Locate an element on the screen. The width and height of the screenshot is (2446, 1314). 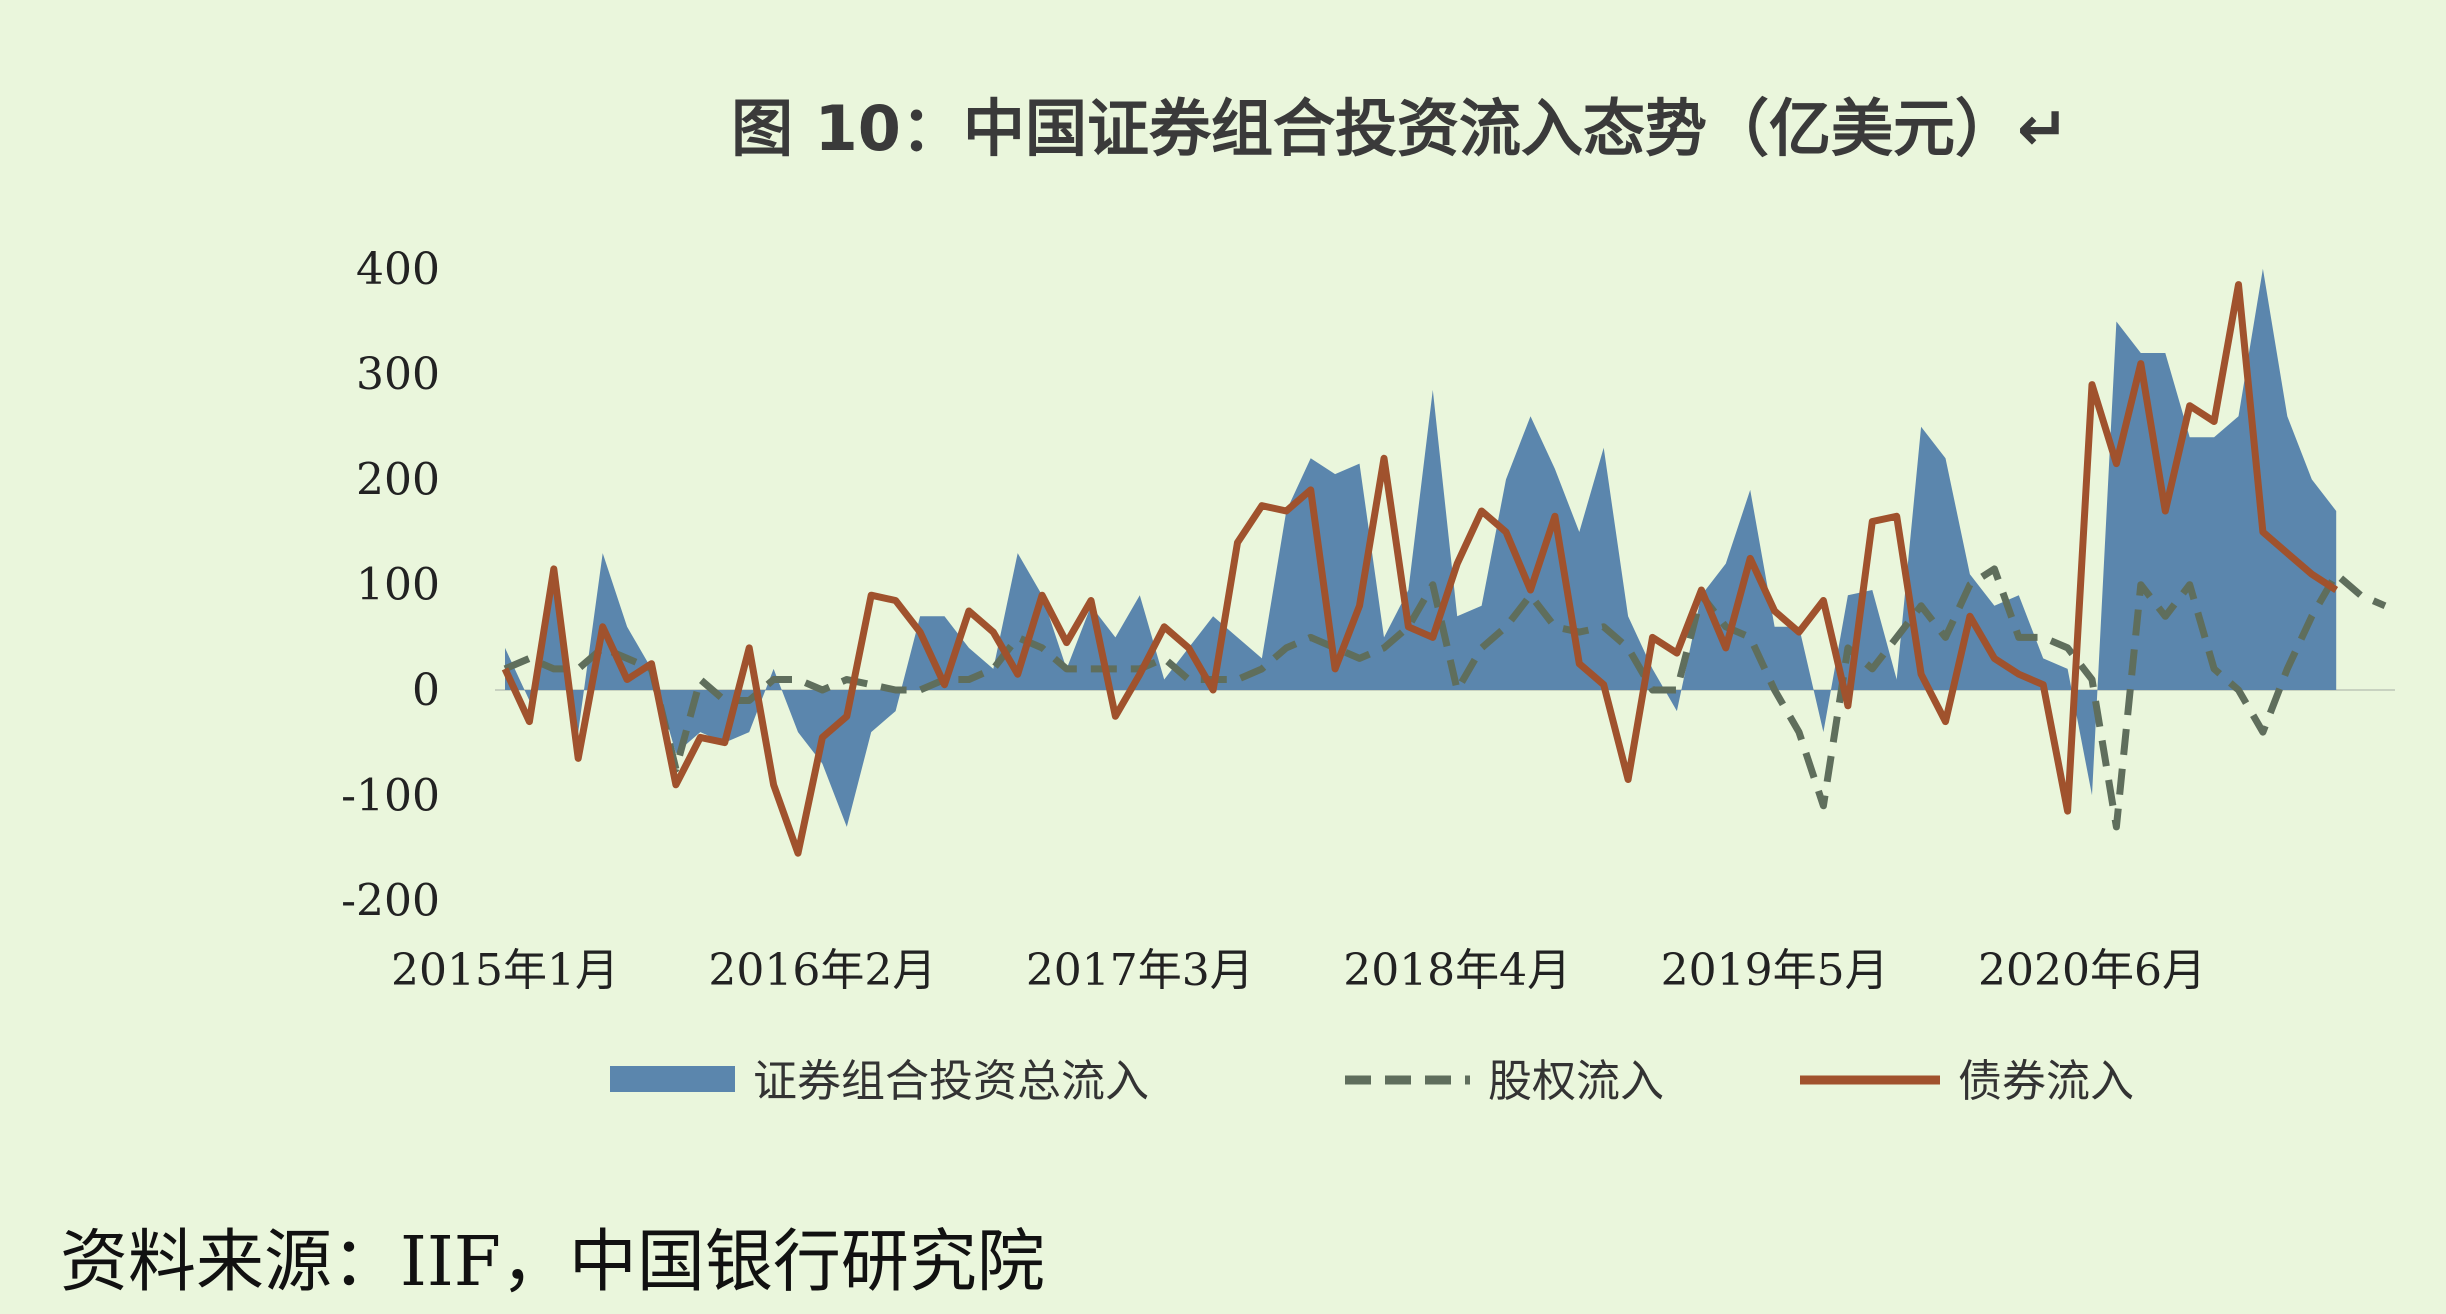
y-tick-label: -200 is located at coordinates (390, 901).